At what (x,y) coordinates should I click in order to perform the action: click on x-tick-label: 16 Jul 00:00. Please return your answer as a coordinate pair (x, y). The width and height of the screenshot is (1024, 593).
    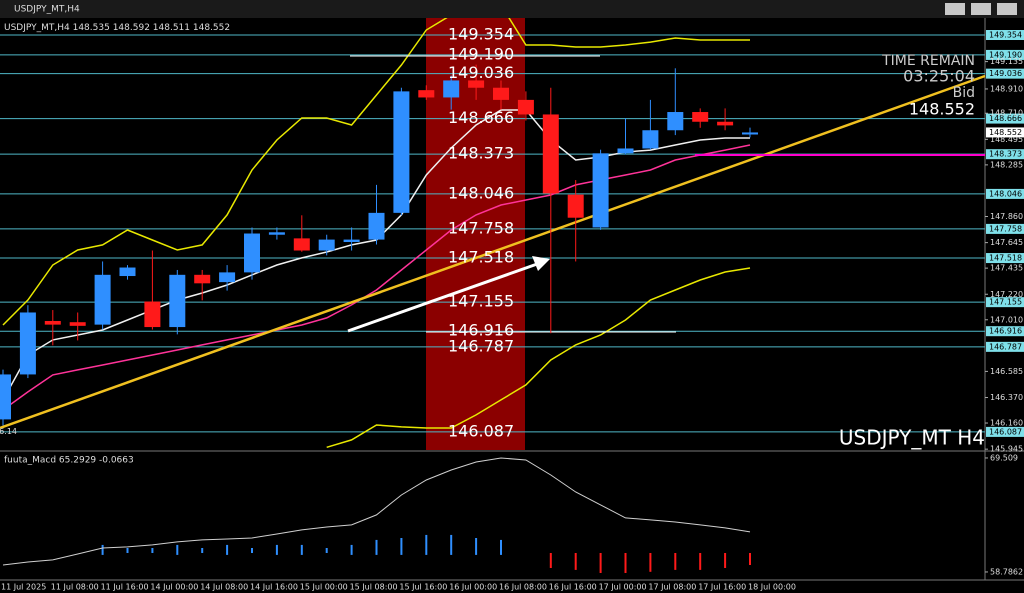
    Looking at the image, I should click on (473, 587).